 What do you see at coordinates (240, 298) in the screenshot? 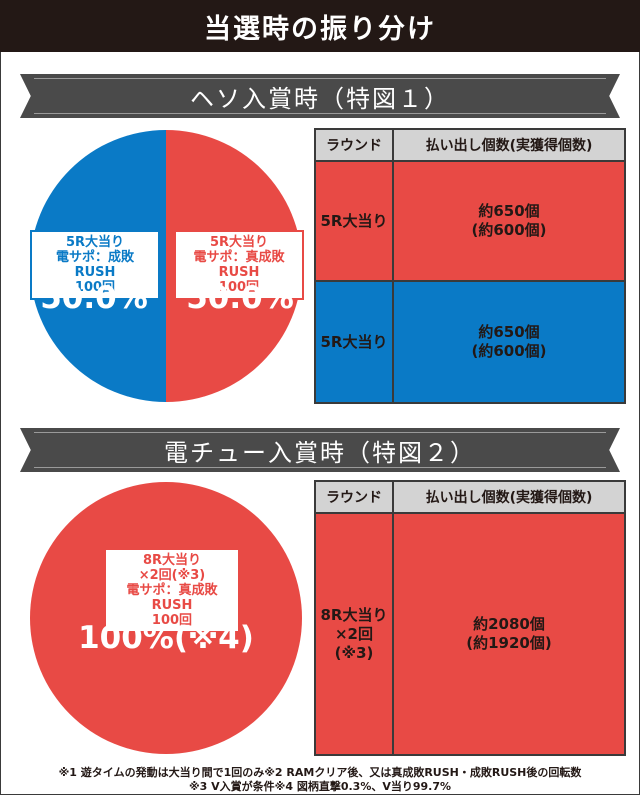
I see `section1-right-percent: 50.0%` at bounding box center [240, 298].